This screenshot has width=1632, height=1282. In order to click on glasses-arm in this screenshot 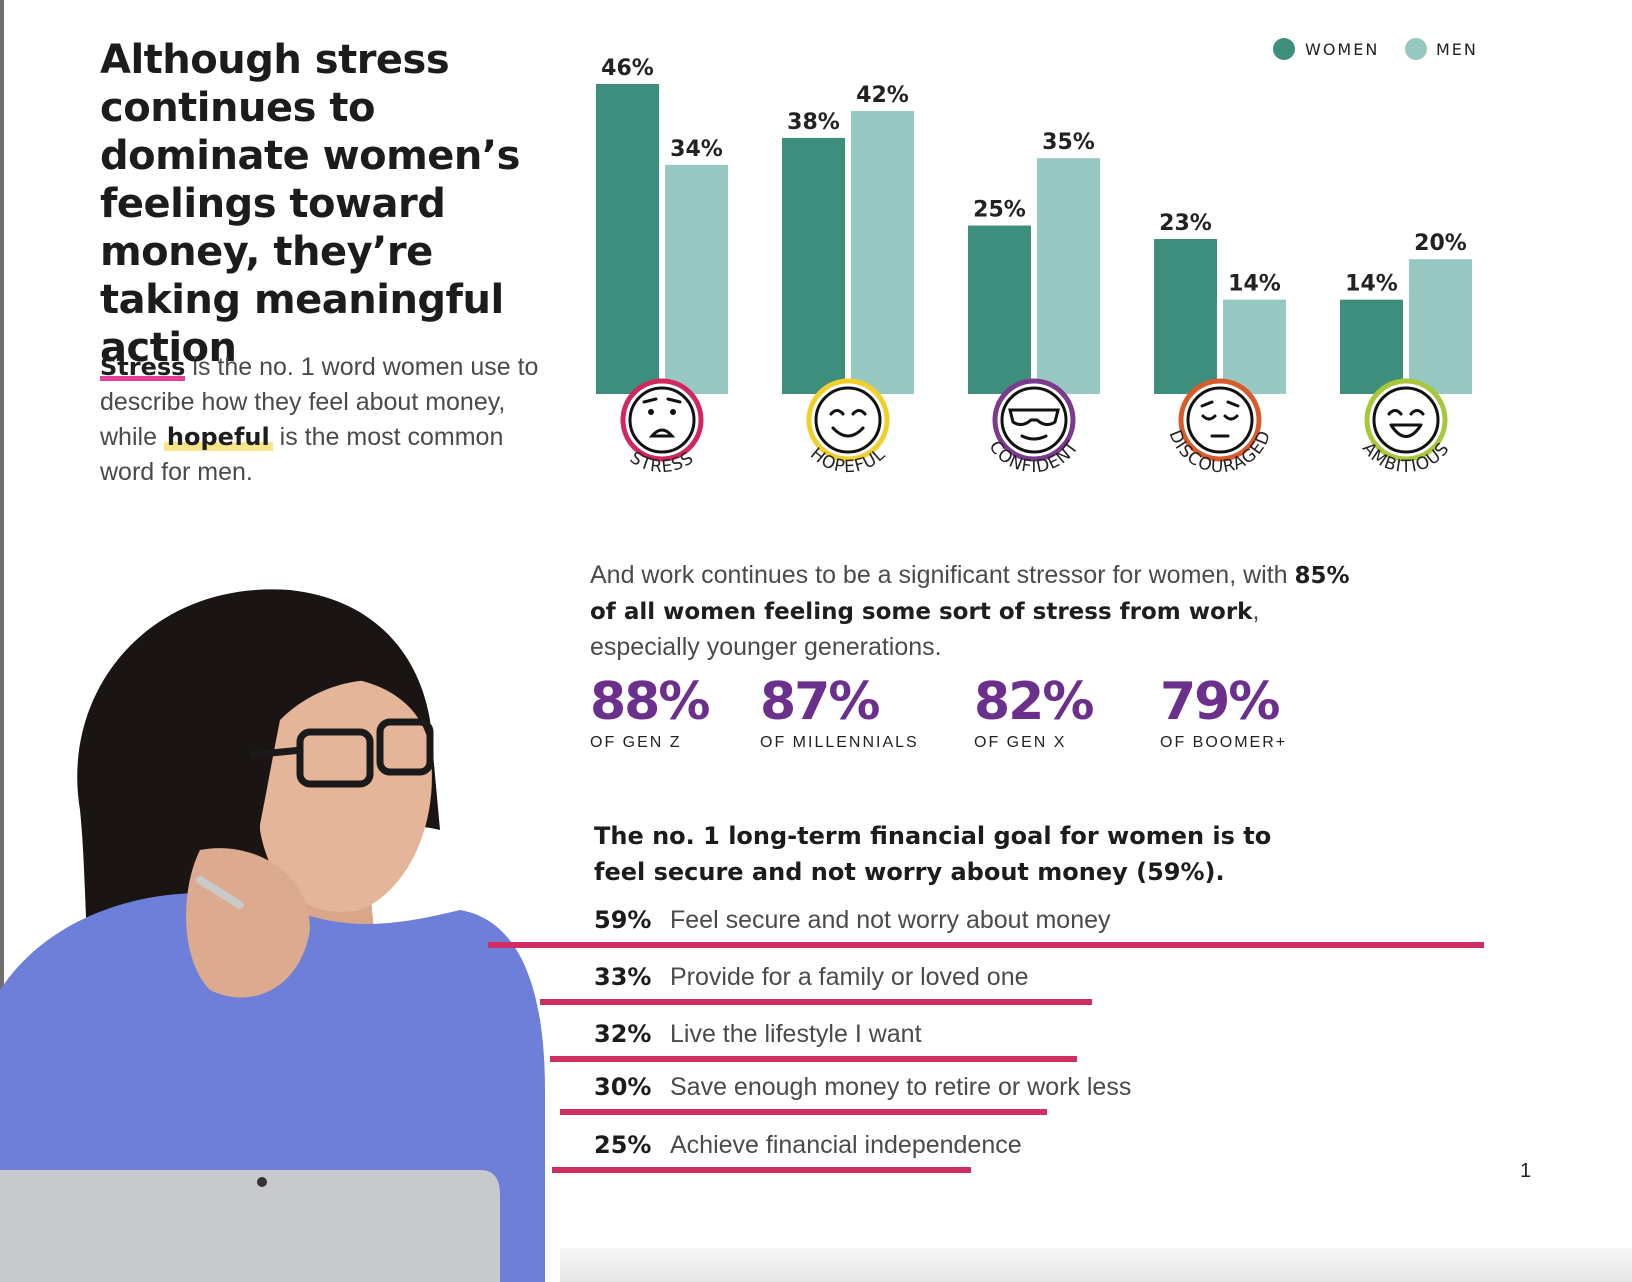, I will do `click(276, 752)`.